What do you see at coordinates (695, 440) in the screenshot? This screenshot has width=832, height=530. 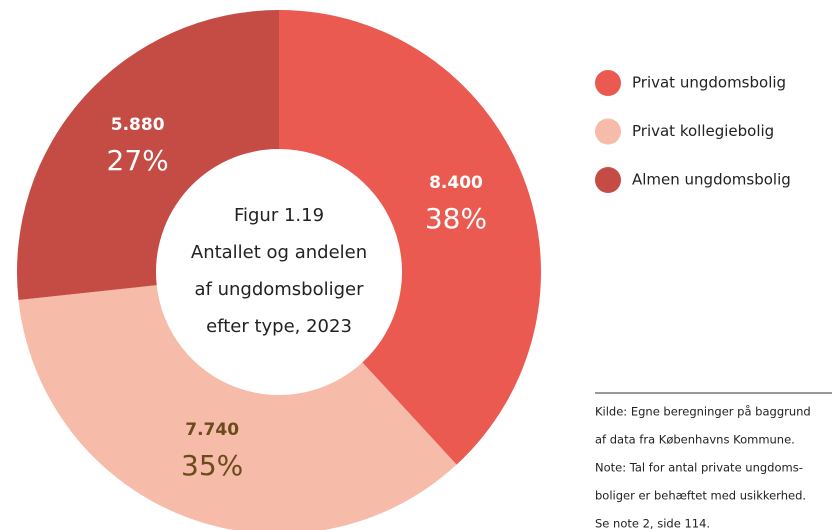 I see `source-note: af data fra Københavns Kommune.` at bounding box center [695, 440].